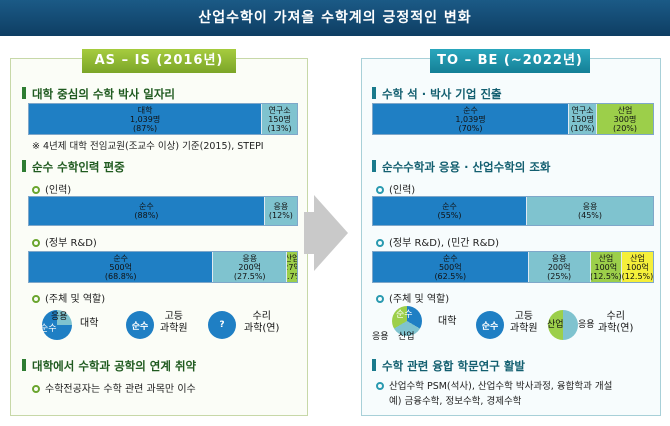 This screenshot has width=670, height=426. Describe the element at coordinates (501, 386) in the screenshot. I see `sub-label: 산업수학 PSM(석사), 산업수학 박사과정, 융합학과 개설` at that location.